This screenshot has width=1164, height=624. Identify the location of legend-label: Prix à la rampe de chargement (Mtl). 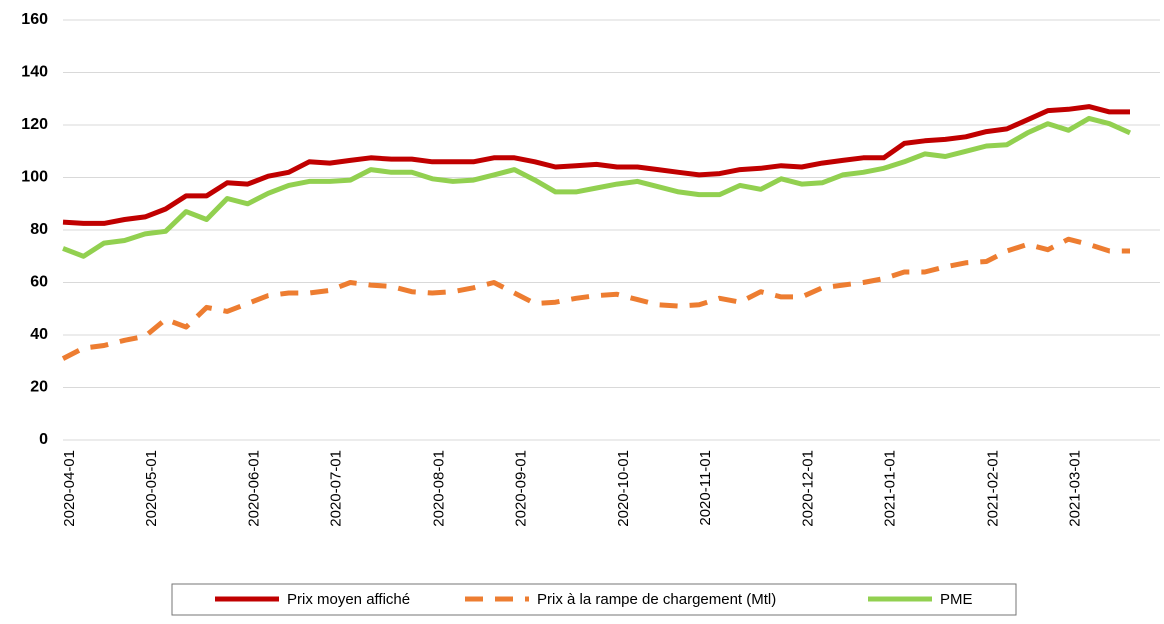
(656, 599).